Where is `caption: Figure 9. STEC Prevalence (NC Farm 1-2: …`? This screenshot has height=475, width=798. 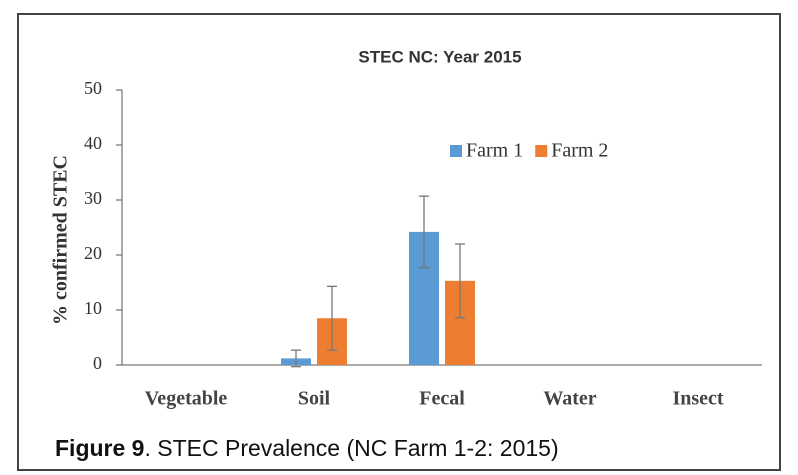 caption: Figure 9. STEC Prevalence (NC Farm 1-2: … is located at coordinates (307, 448).